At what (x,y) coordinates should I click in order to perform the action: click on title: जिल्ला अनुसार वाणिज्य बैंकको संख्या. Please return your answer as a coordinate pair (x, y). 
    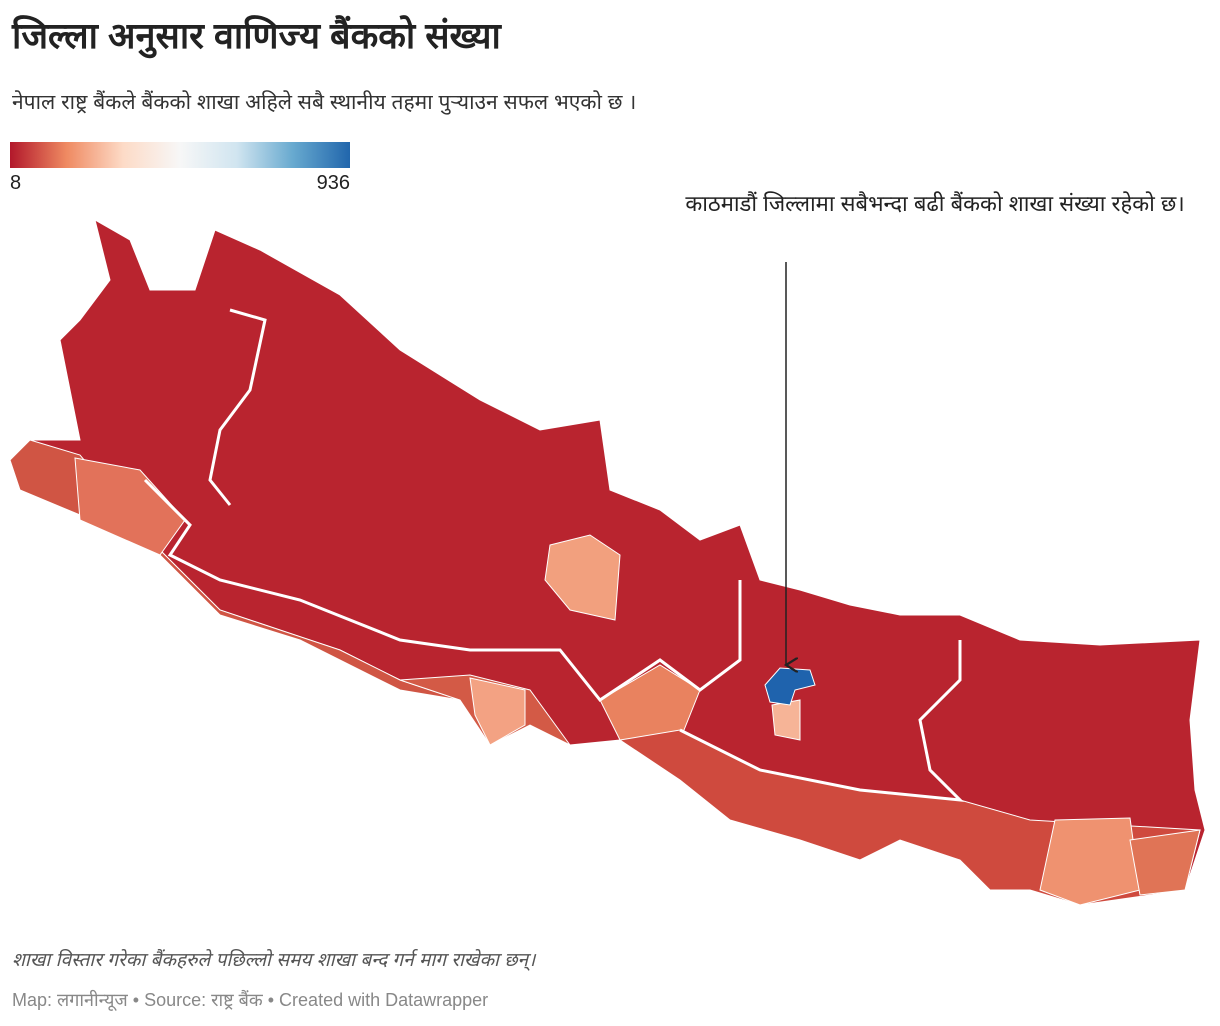
    Looking at the image, I should click on (256, 35).